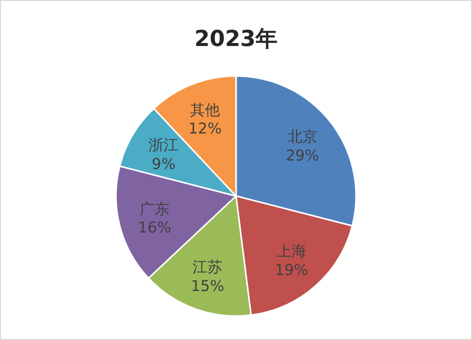 The height and width of the screenshot is (340, 472). I want to click on slice-label: 浙江, so click(163, 145).